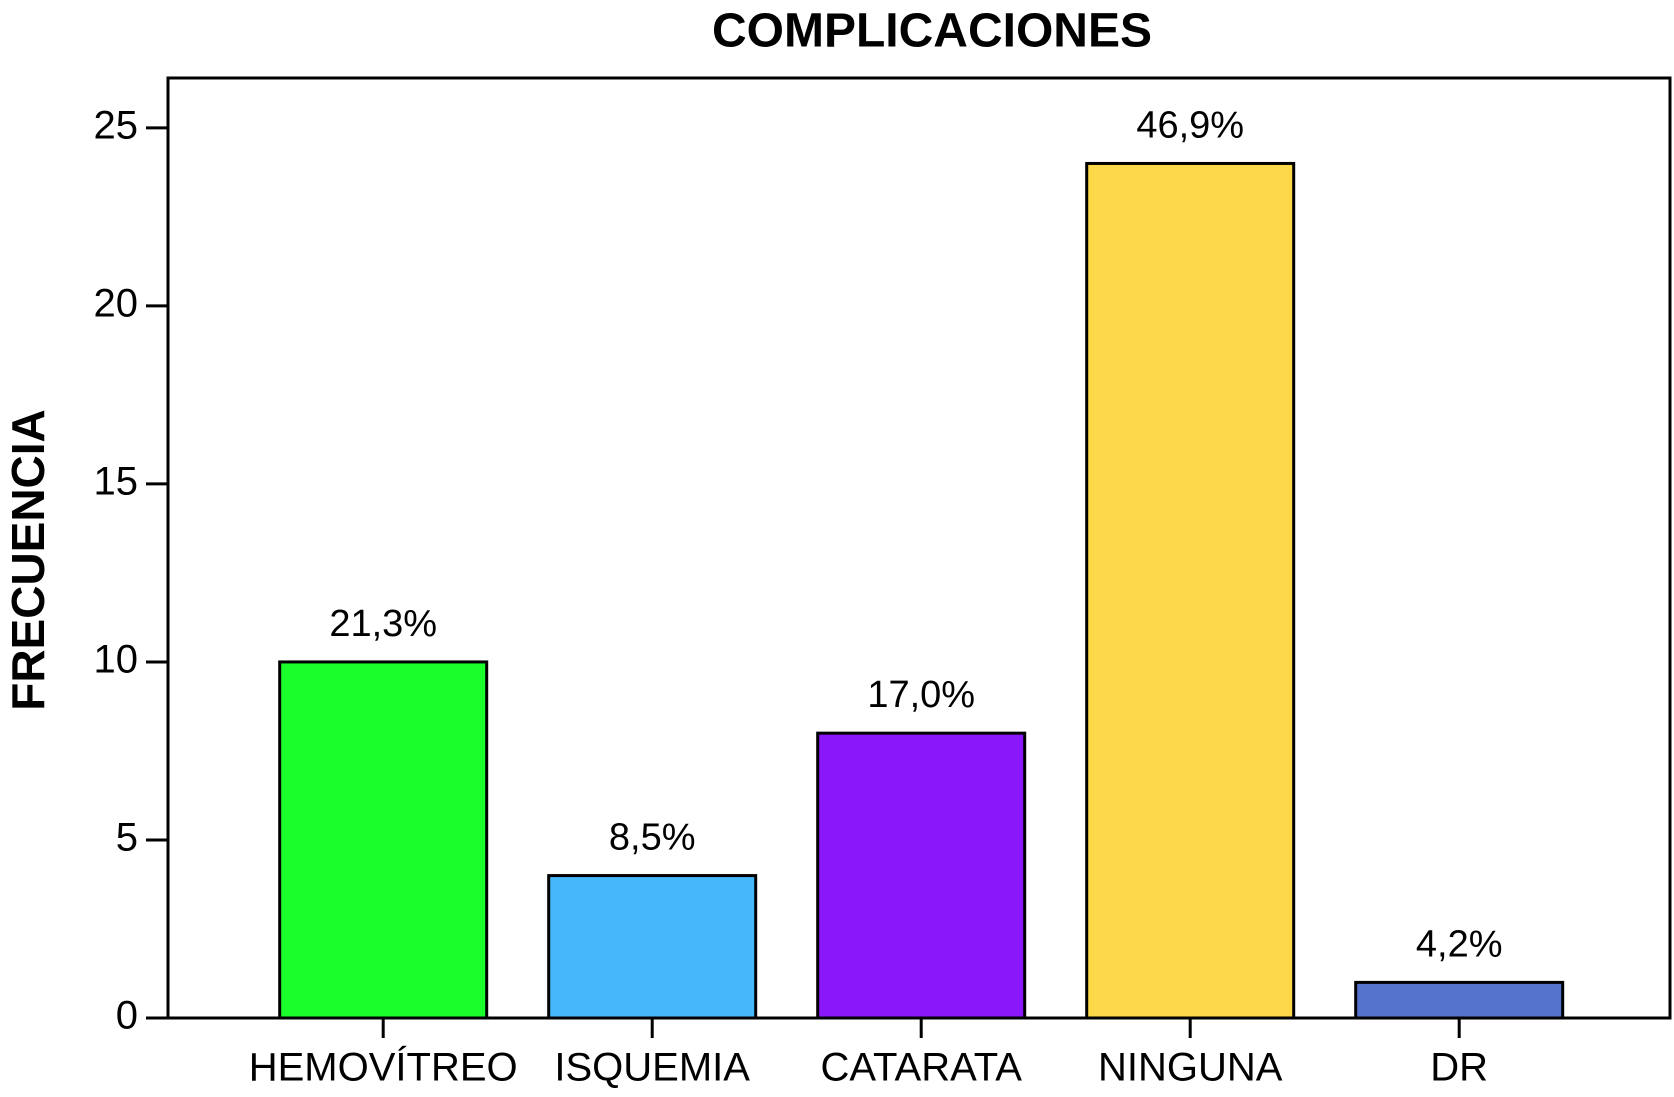 This screenshot has height=1097, width=1674. Describe the element at coordinates (652, 1068) in the screenshot. I see `x-tick-label: ISQUEMIA` at that location.